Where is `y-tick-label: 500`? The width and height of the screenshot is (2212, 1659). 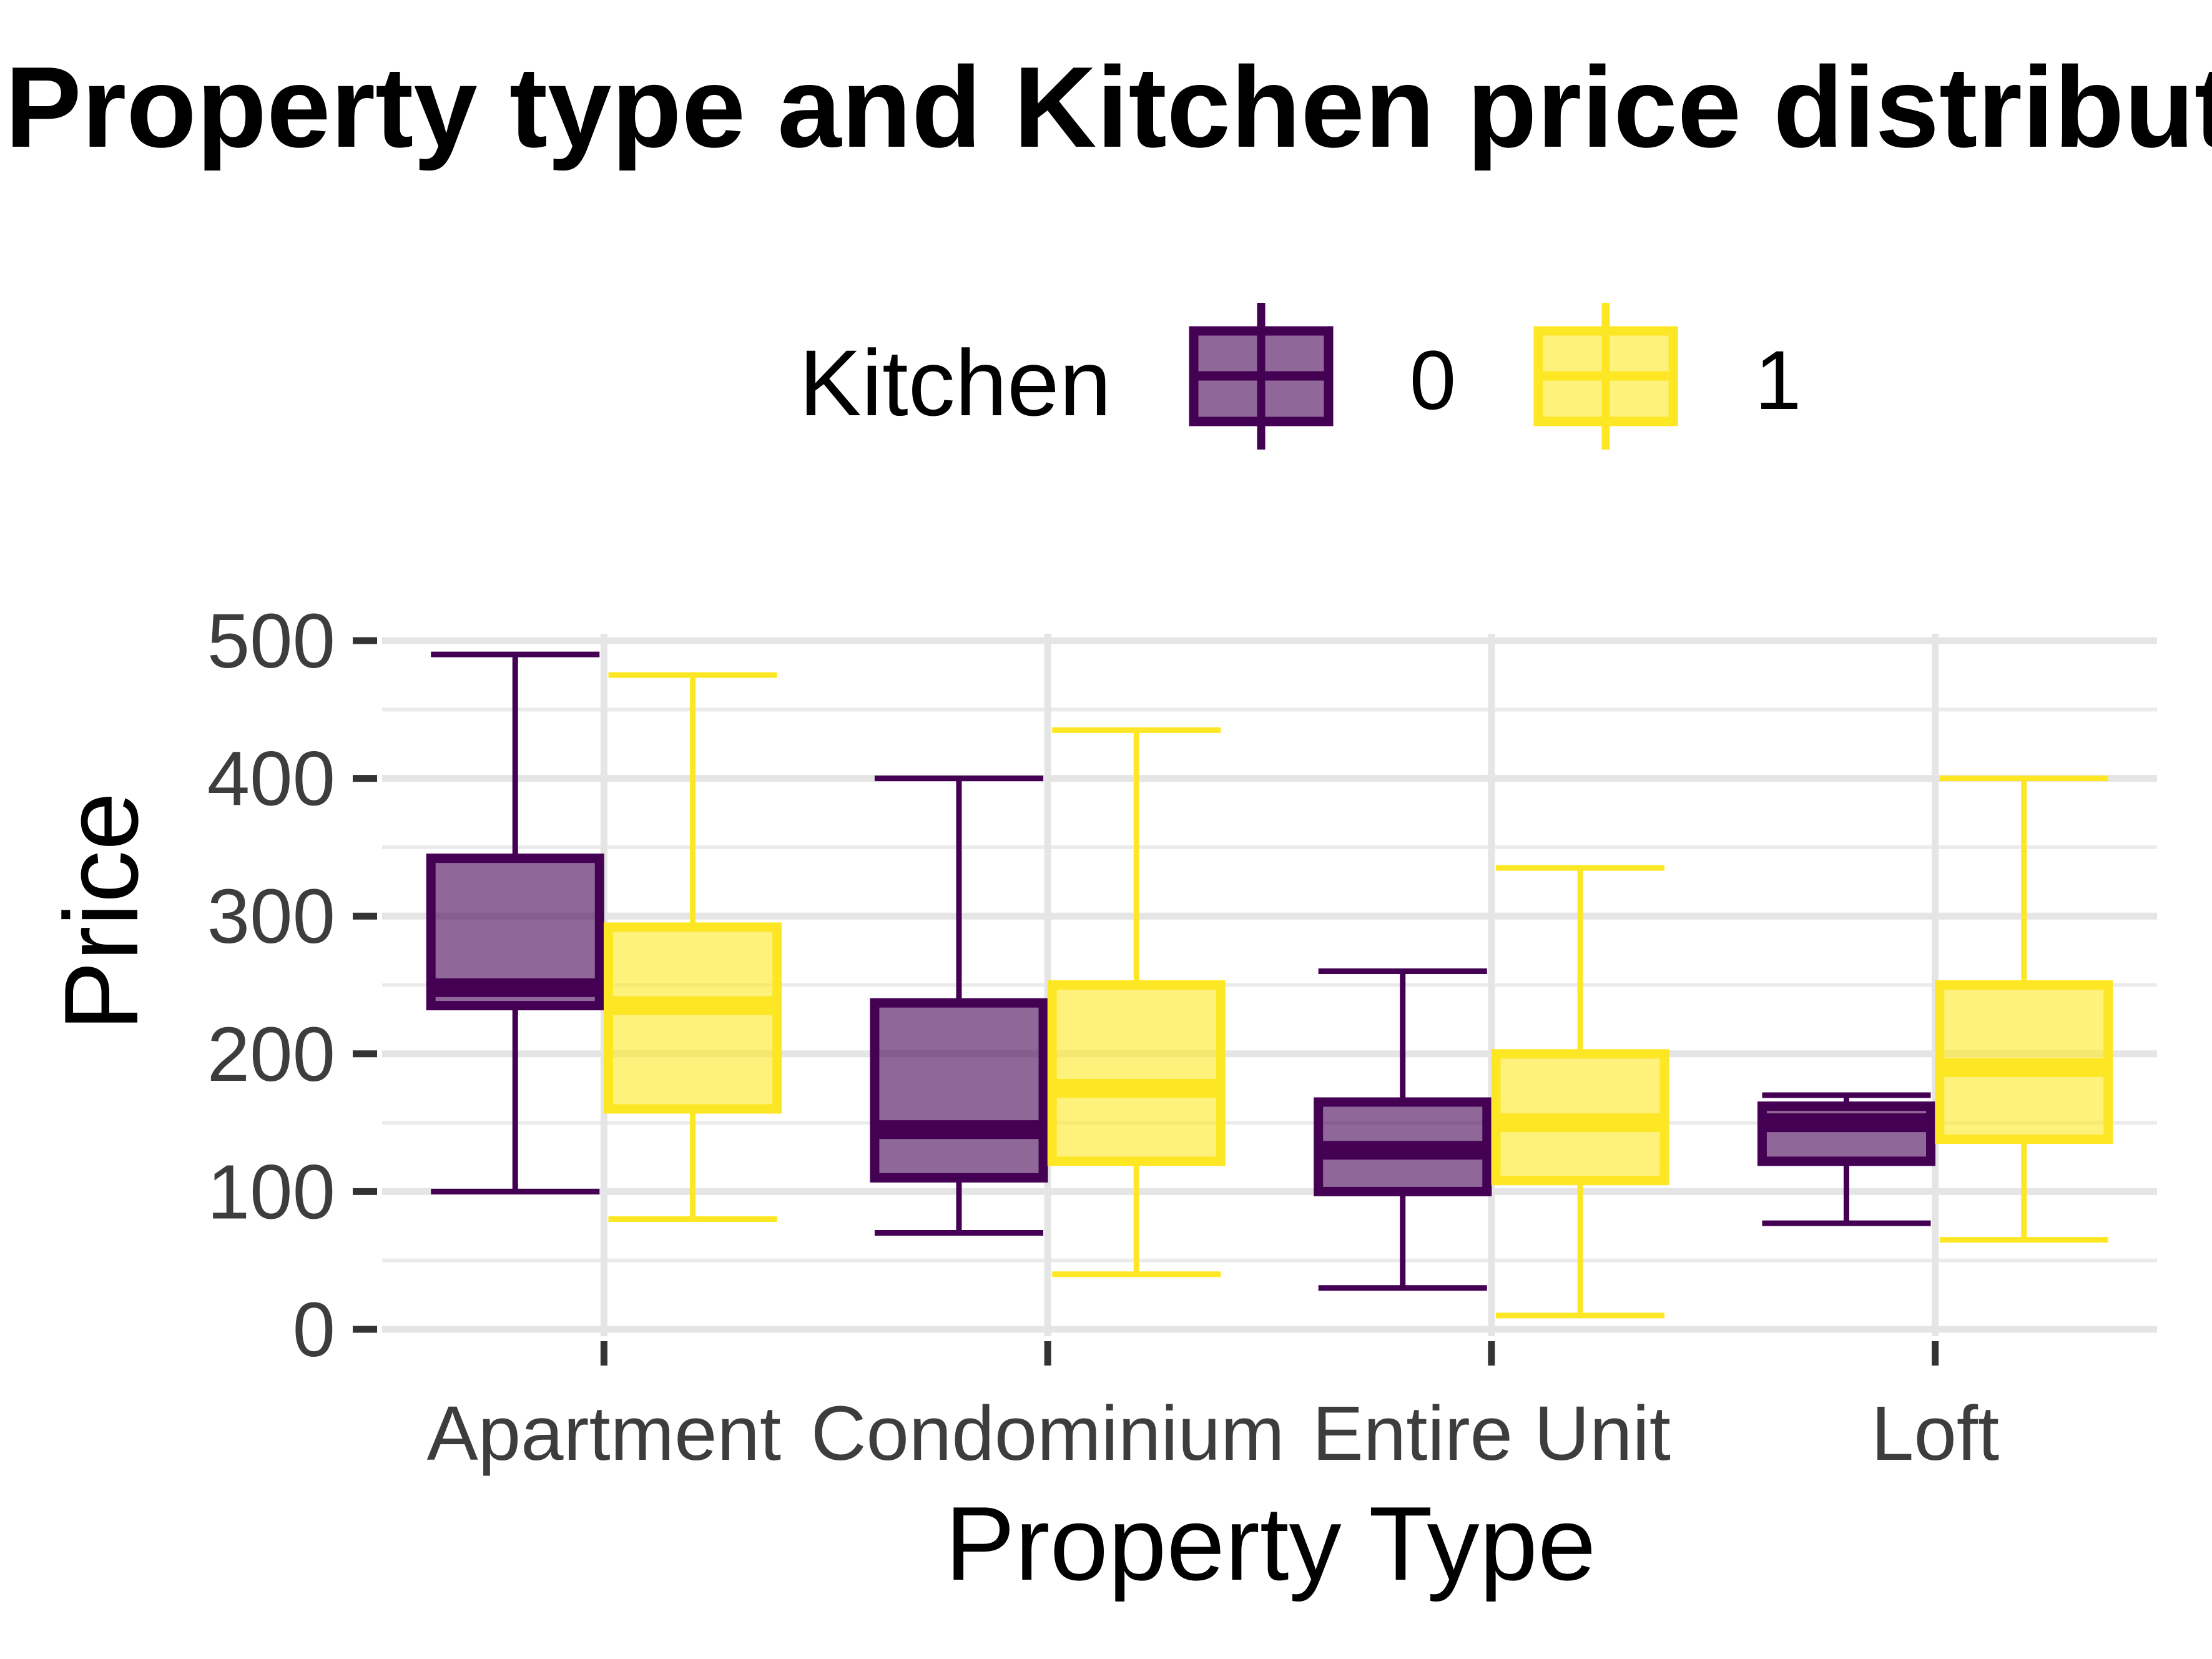
y-tick-label: 500 is located at coordinates (271, 641).